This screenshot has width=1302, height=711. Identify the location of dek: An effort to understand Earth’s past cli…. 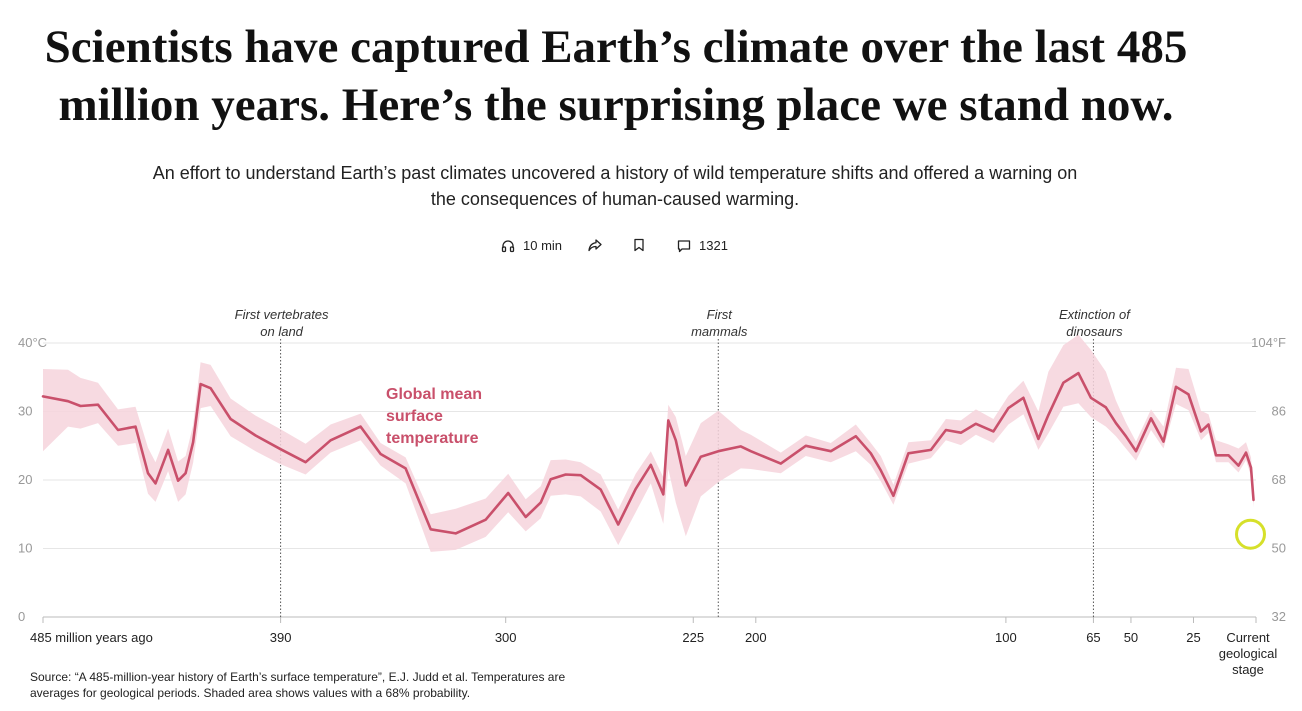
(615, 186).